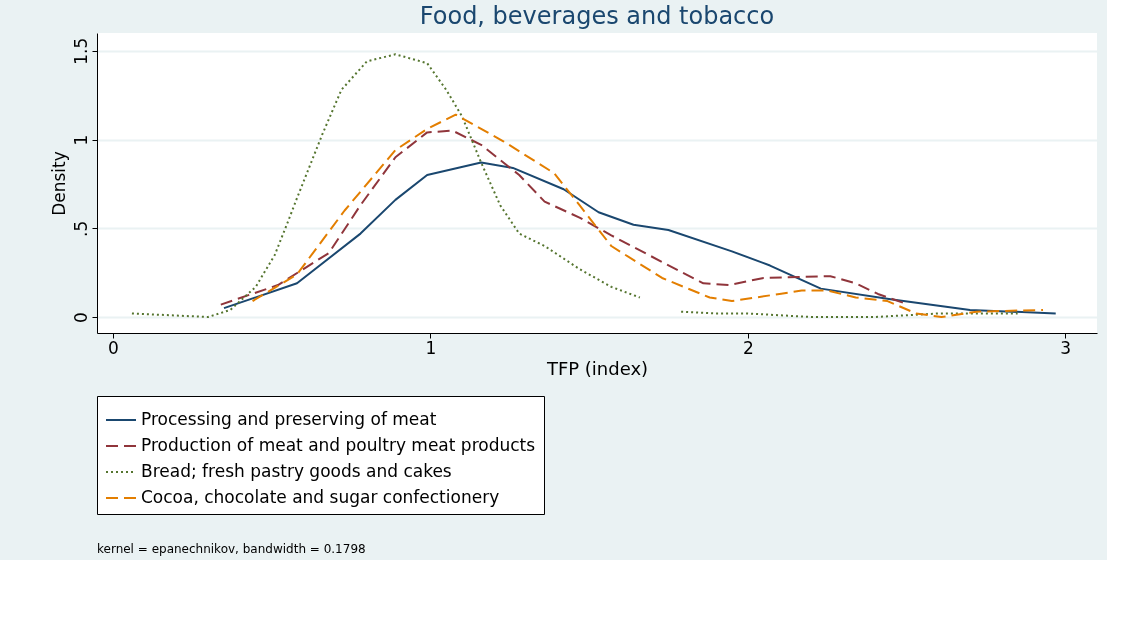 The height and width of the screenshot is (628, 1142). What do you see at coordinates (748, 347) in the screenshot?
I see `x-tick-label: 2` at bounding box center [748, 347].